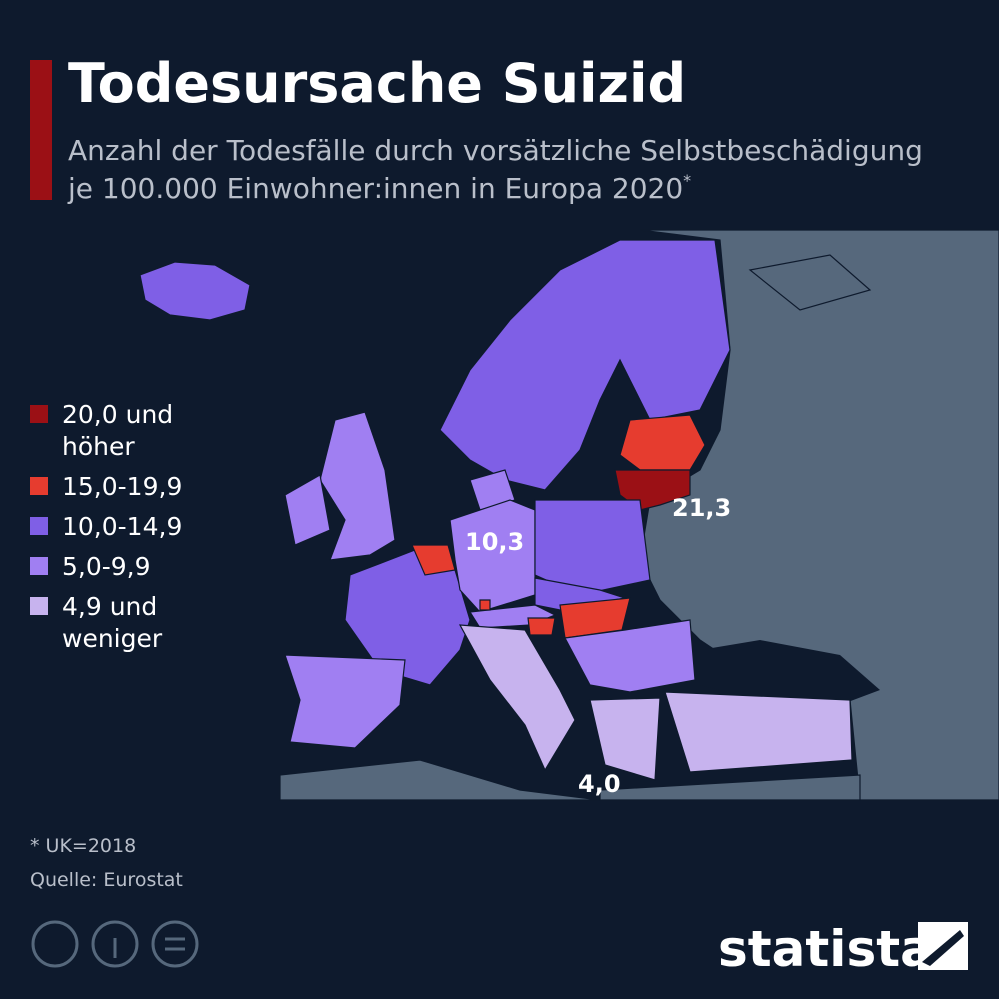  Describe the element at coordinates (357, 486) in the screenshot. I see `region-uk` at that location.